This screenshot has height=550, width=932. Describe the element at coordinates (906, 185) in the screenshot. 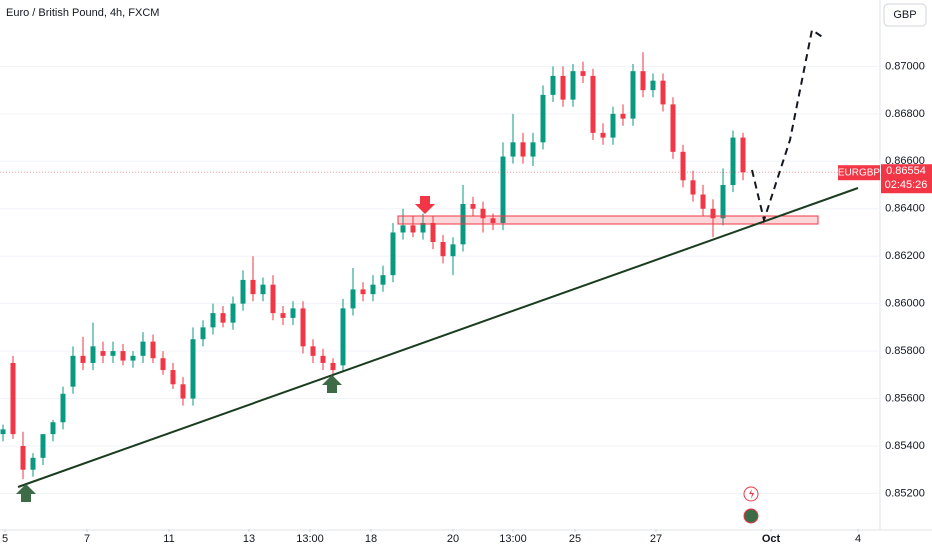

I see `countdown-label: 02:45:26` at that location.